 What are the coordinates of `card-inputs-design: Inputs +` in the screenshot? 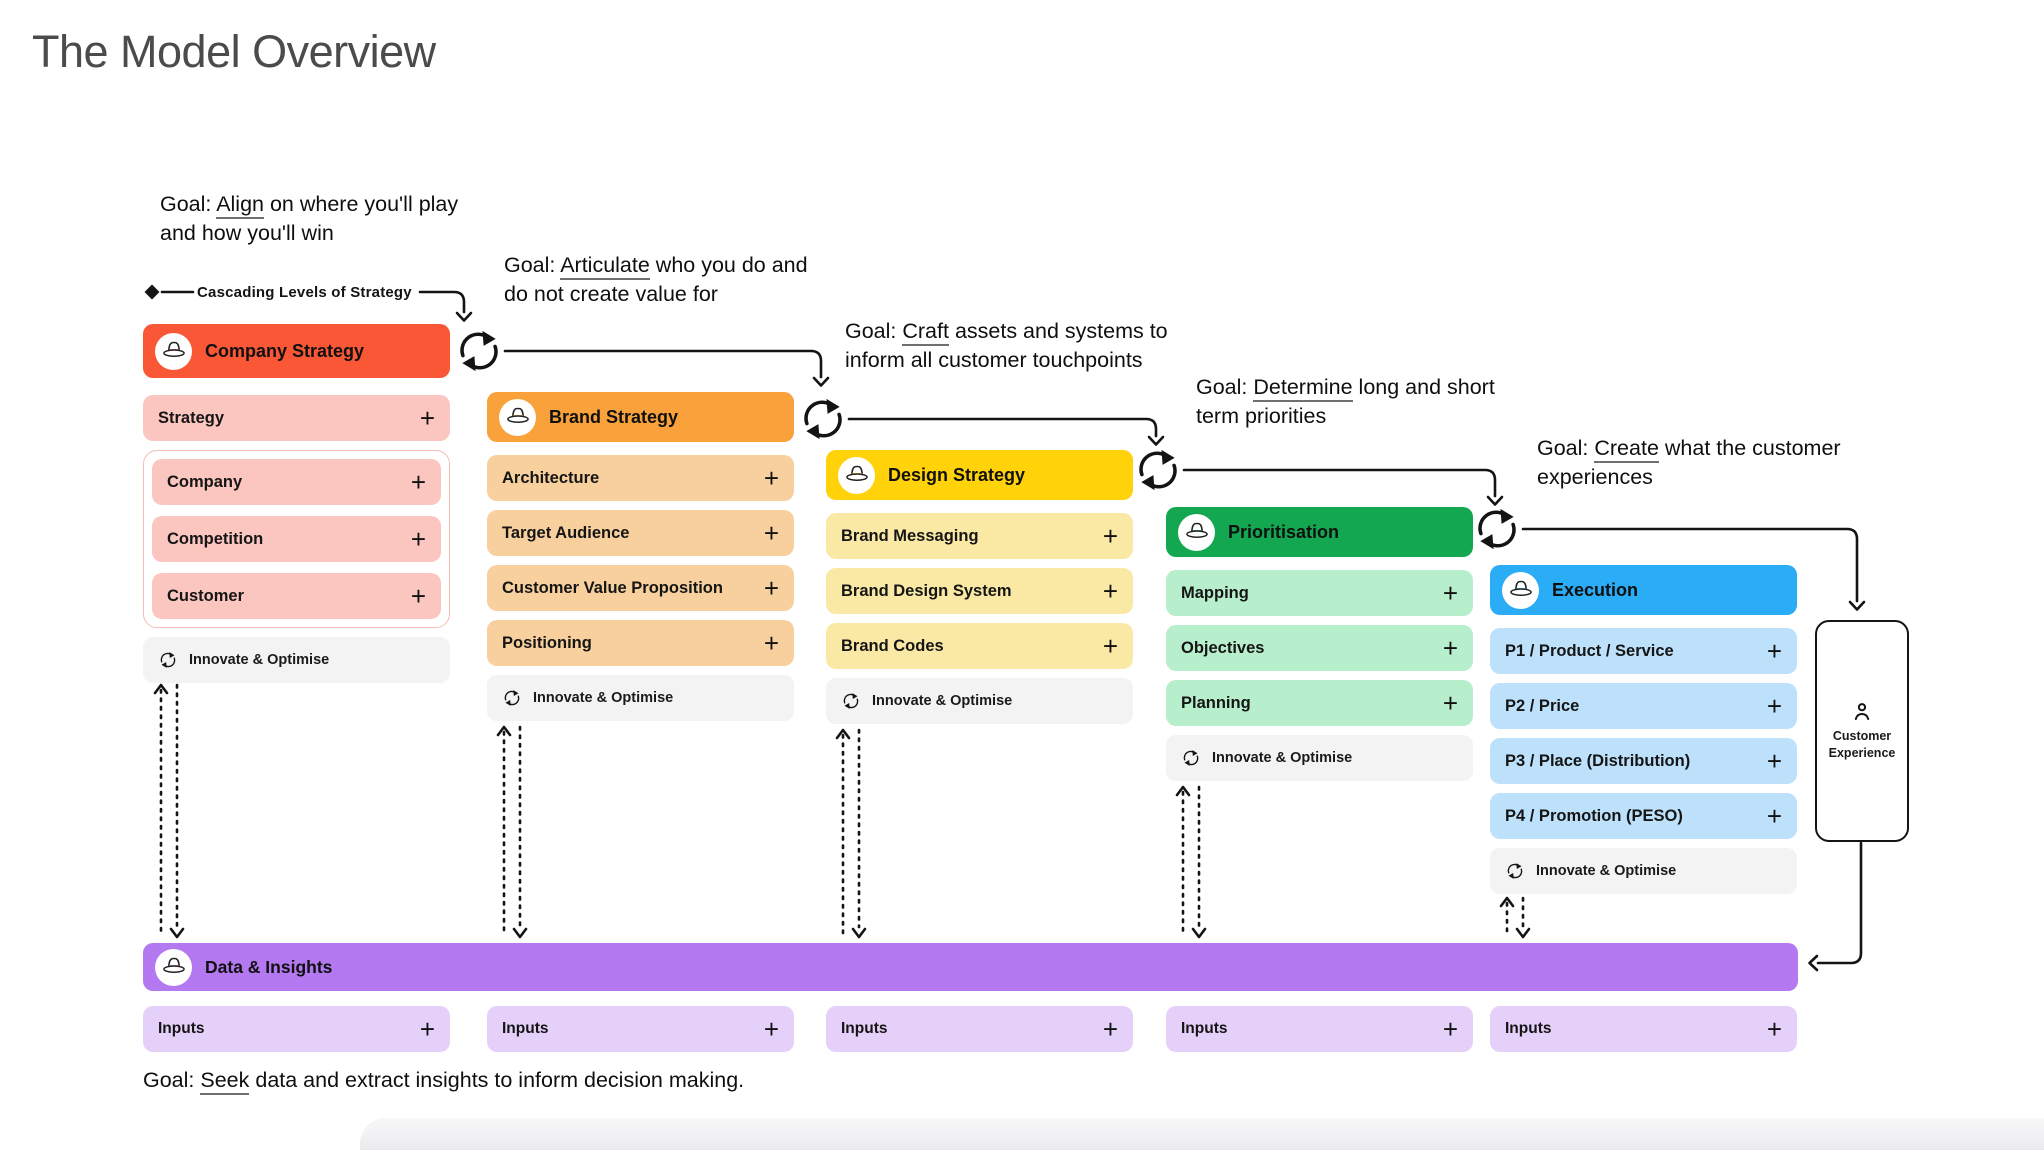 It's located at (979, 1029).